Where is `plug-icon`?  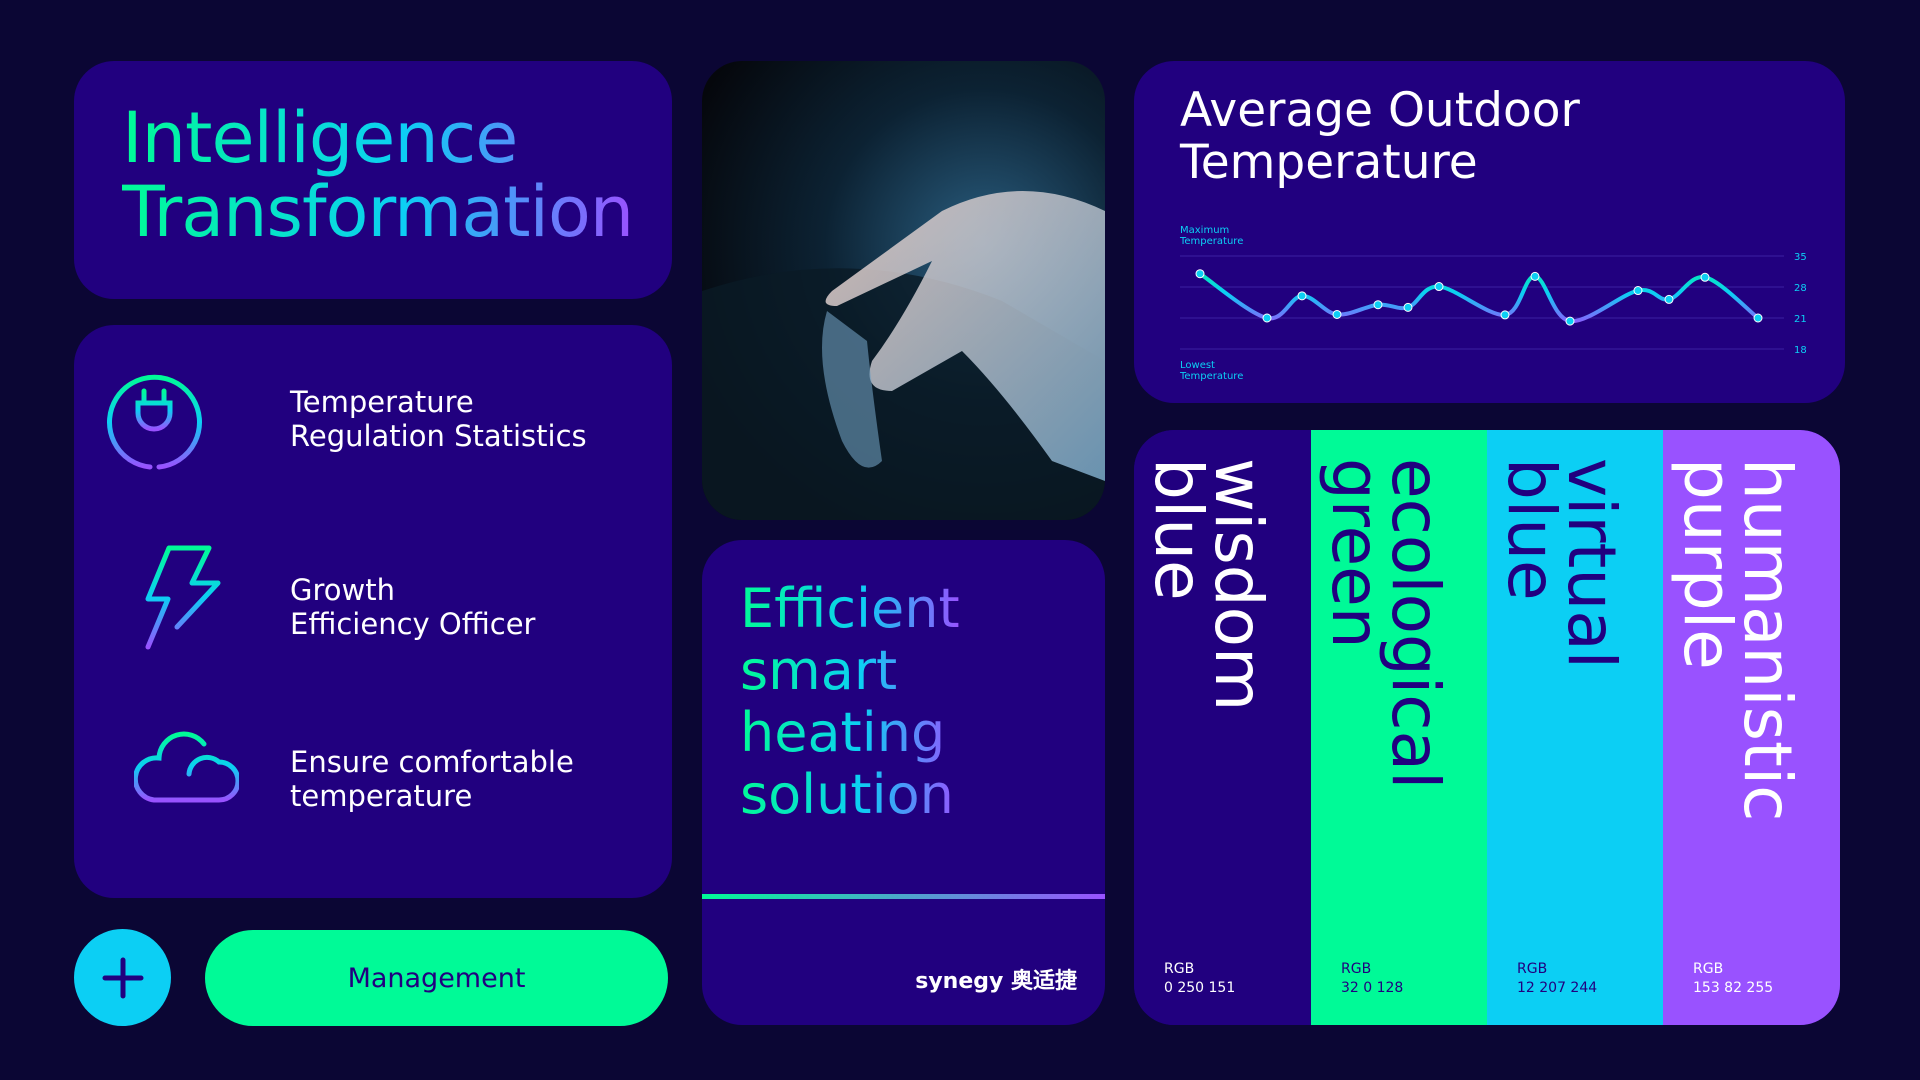 plug-icon is located at coordinates (154, 422).